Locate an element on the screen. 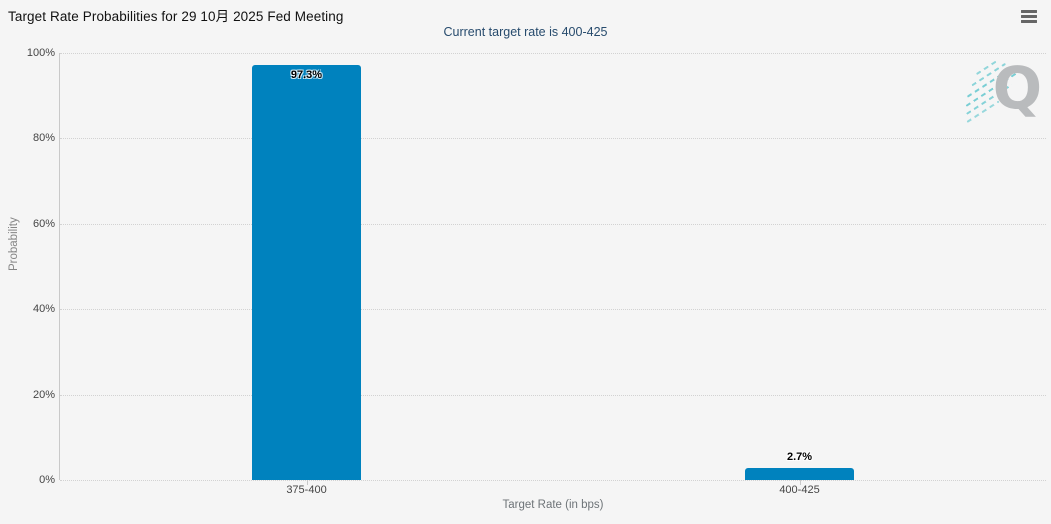  brand-watermark: Q is located at coordinates (1003, 90).